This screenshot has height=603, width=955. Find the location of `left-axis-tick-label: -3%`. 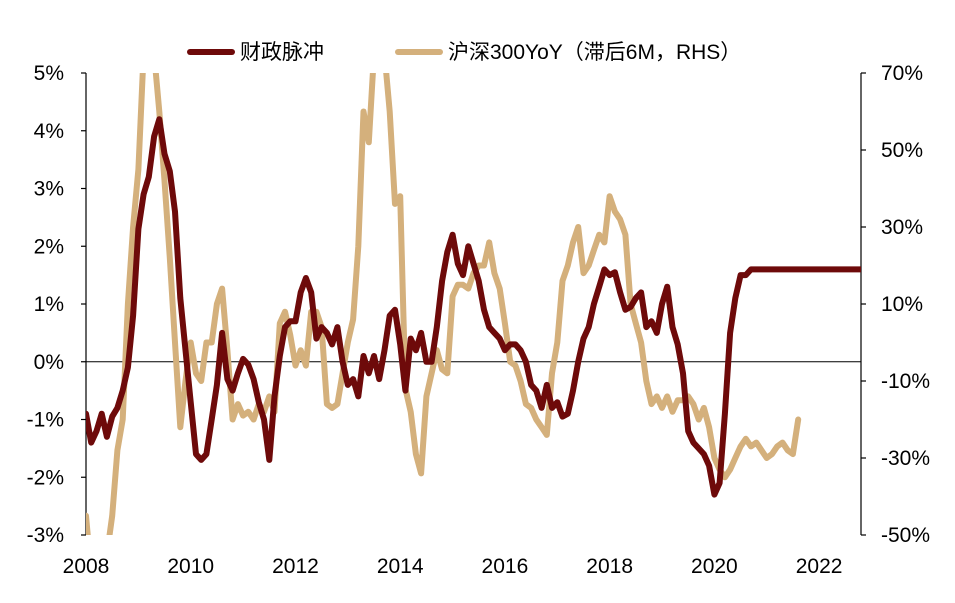

left-axis-tick-label: -3% is located at coordinates (45, 535).